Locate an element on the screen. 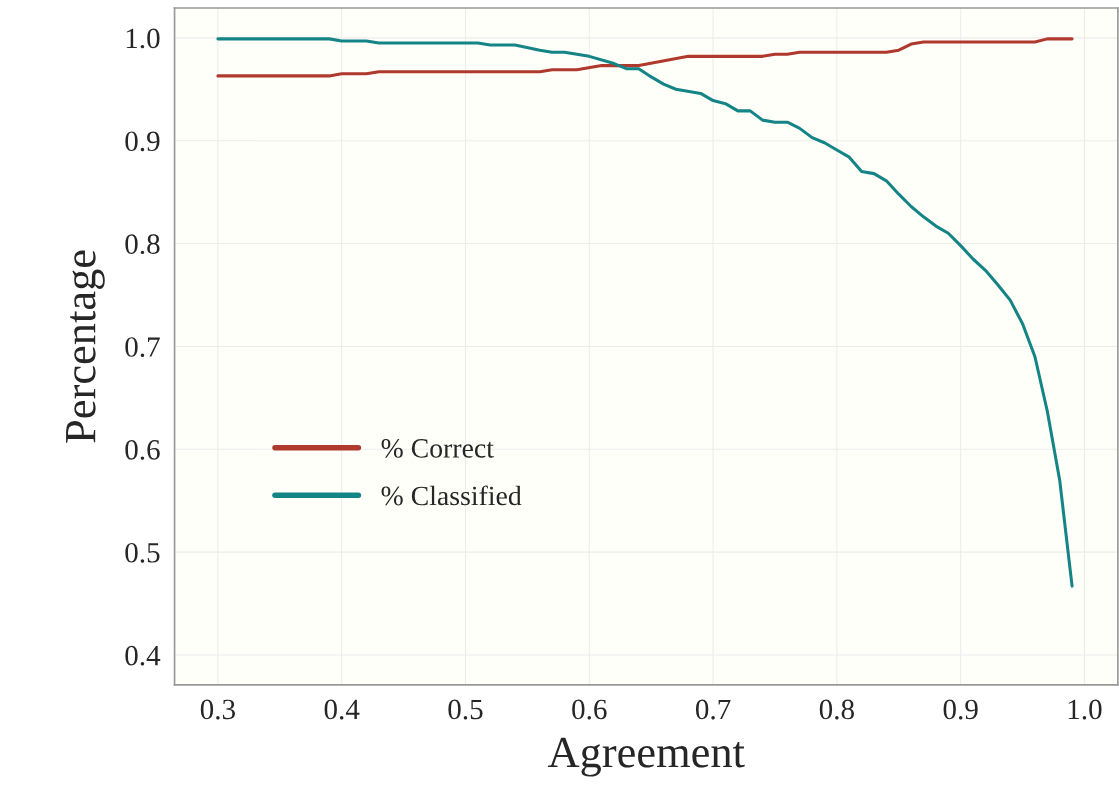 The image size is (1119, 801). y-tick-label: 0.4 is located at coordinates (143, 655).